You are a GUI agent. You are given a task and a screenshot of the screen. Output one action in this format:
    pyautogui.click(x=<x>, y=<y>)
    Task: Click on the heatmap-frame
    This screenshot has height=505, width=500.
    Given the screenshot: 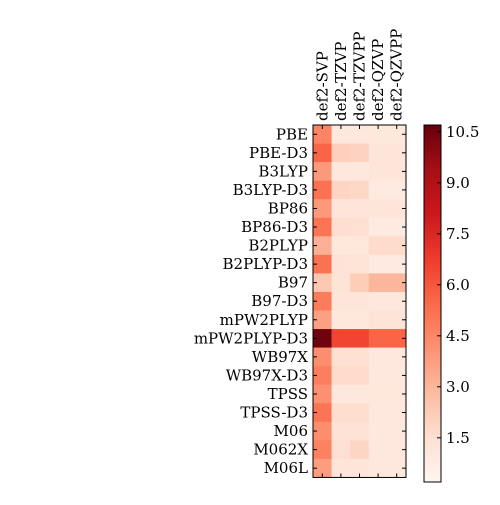 What is the action you would take?
    pyautogui.click(x=359, y=301)
    